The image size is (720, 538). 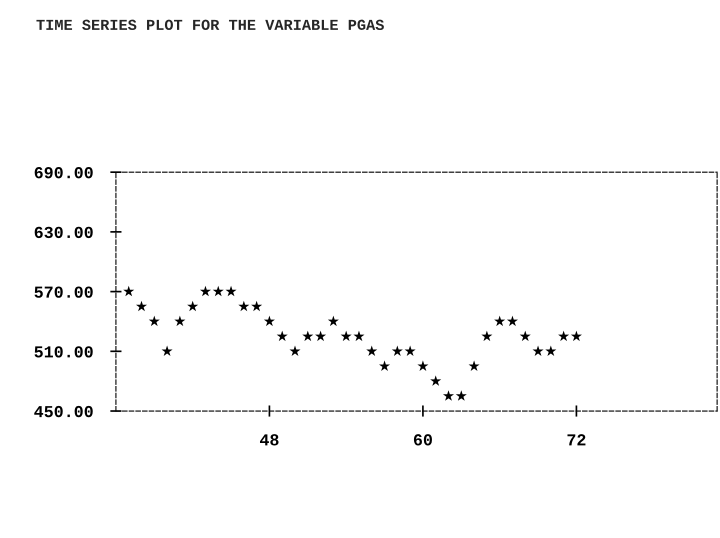 I want to click on y-tick-label: 510.00, so click(x=63, y=352).